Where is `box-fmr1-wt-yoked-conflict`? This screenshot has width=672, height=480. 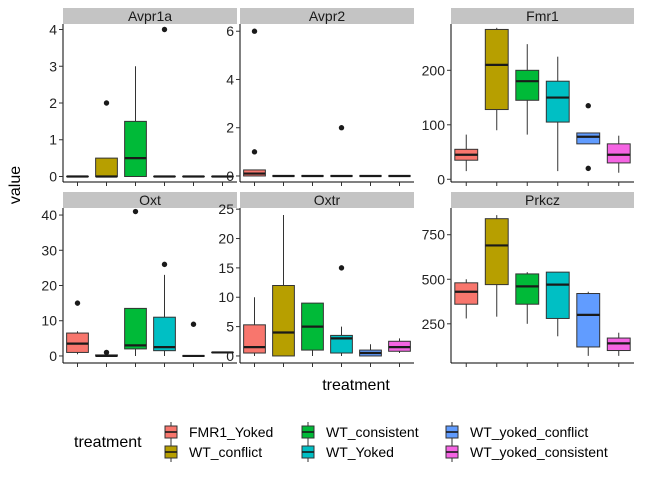 box-fmr1-wt-yoked-conflict is located at coordinates (588, 137).